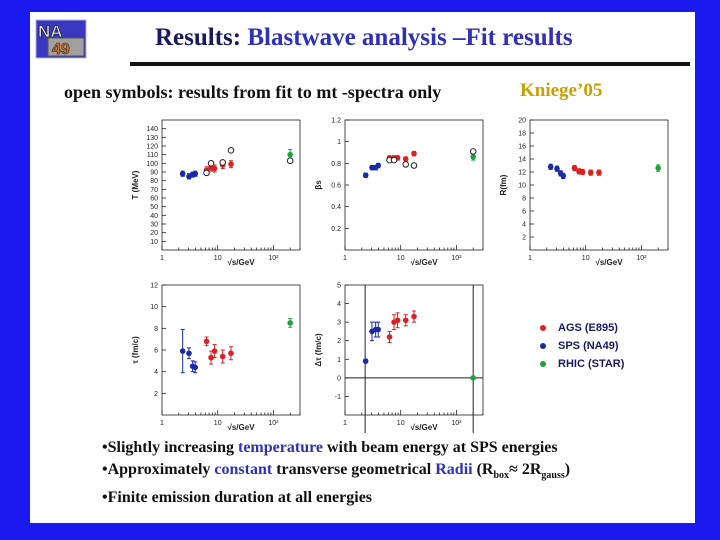 The width and height of the screenshot is (720, 540). I want to click on y-tick-label: 40, so click(154, 216).